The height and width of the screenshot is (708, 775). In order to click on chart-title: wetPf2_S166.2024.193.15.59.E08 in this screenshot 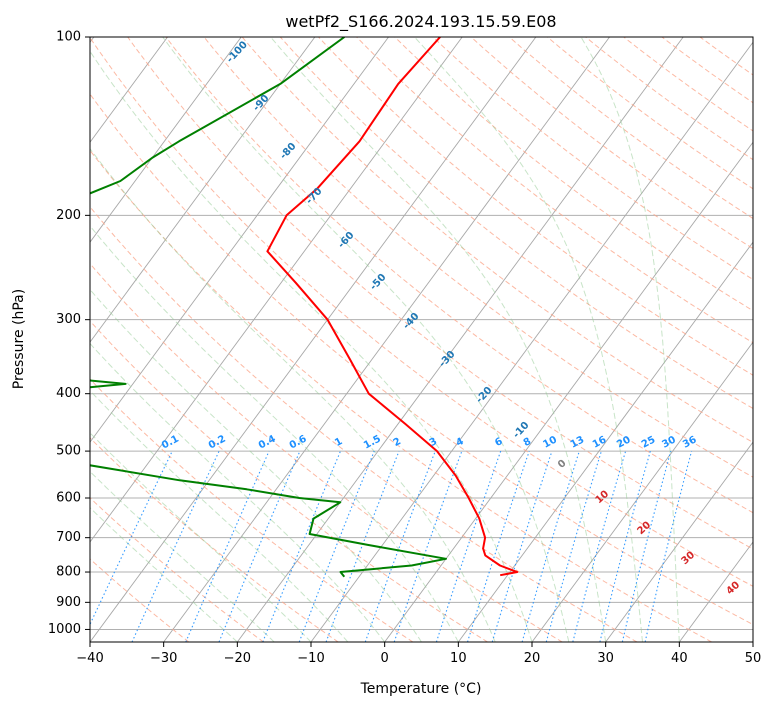, I will do `click(420, 22)`.